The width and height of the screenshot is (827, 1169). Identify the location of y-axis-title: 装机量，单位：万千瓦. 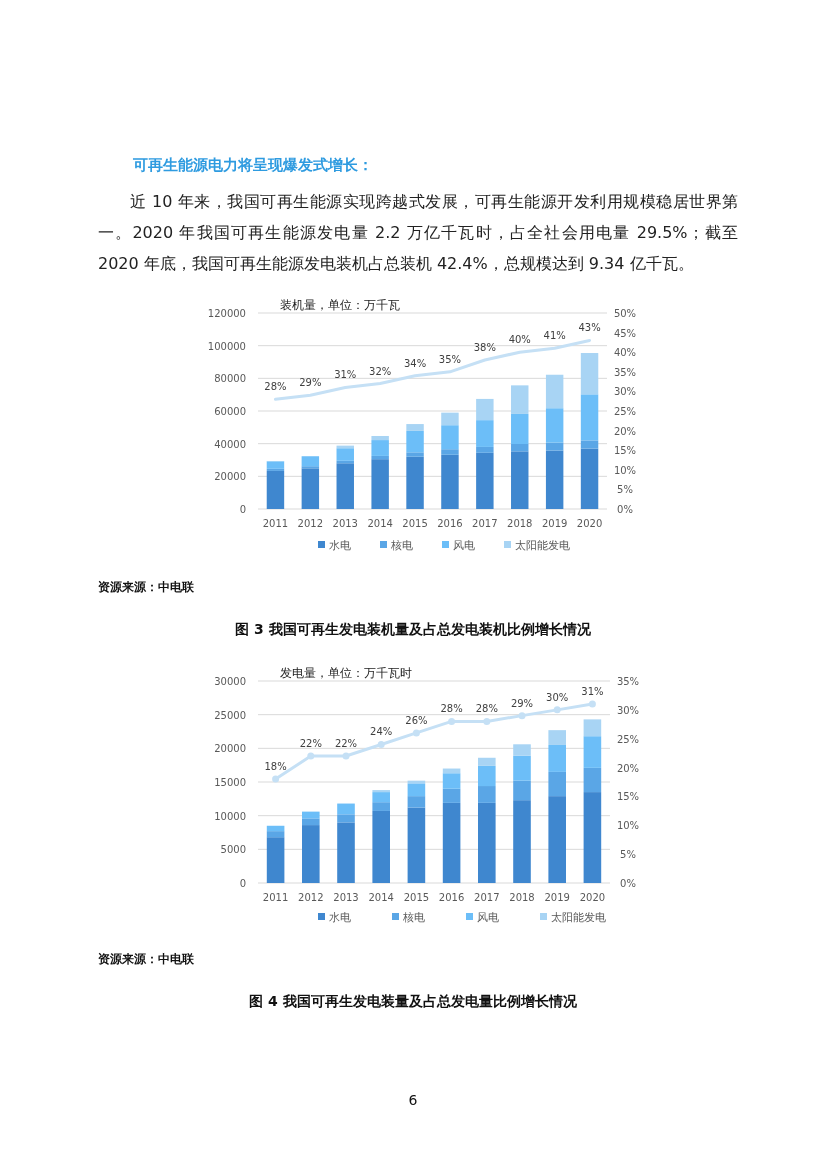
(340, 305).